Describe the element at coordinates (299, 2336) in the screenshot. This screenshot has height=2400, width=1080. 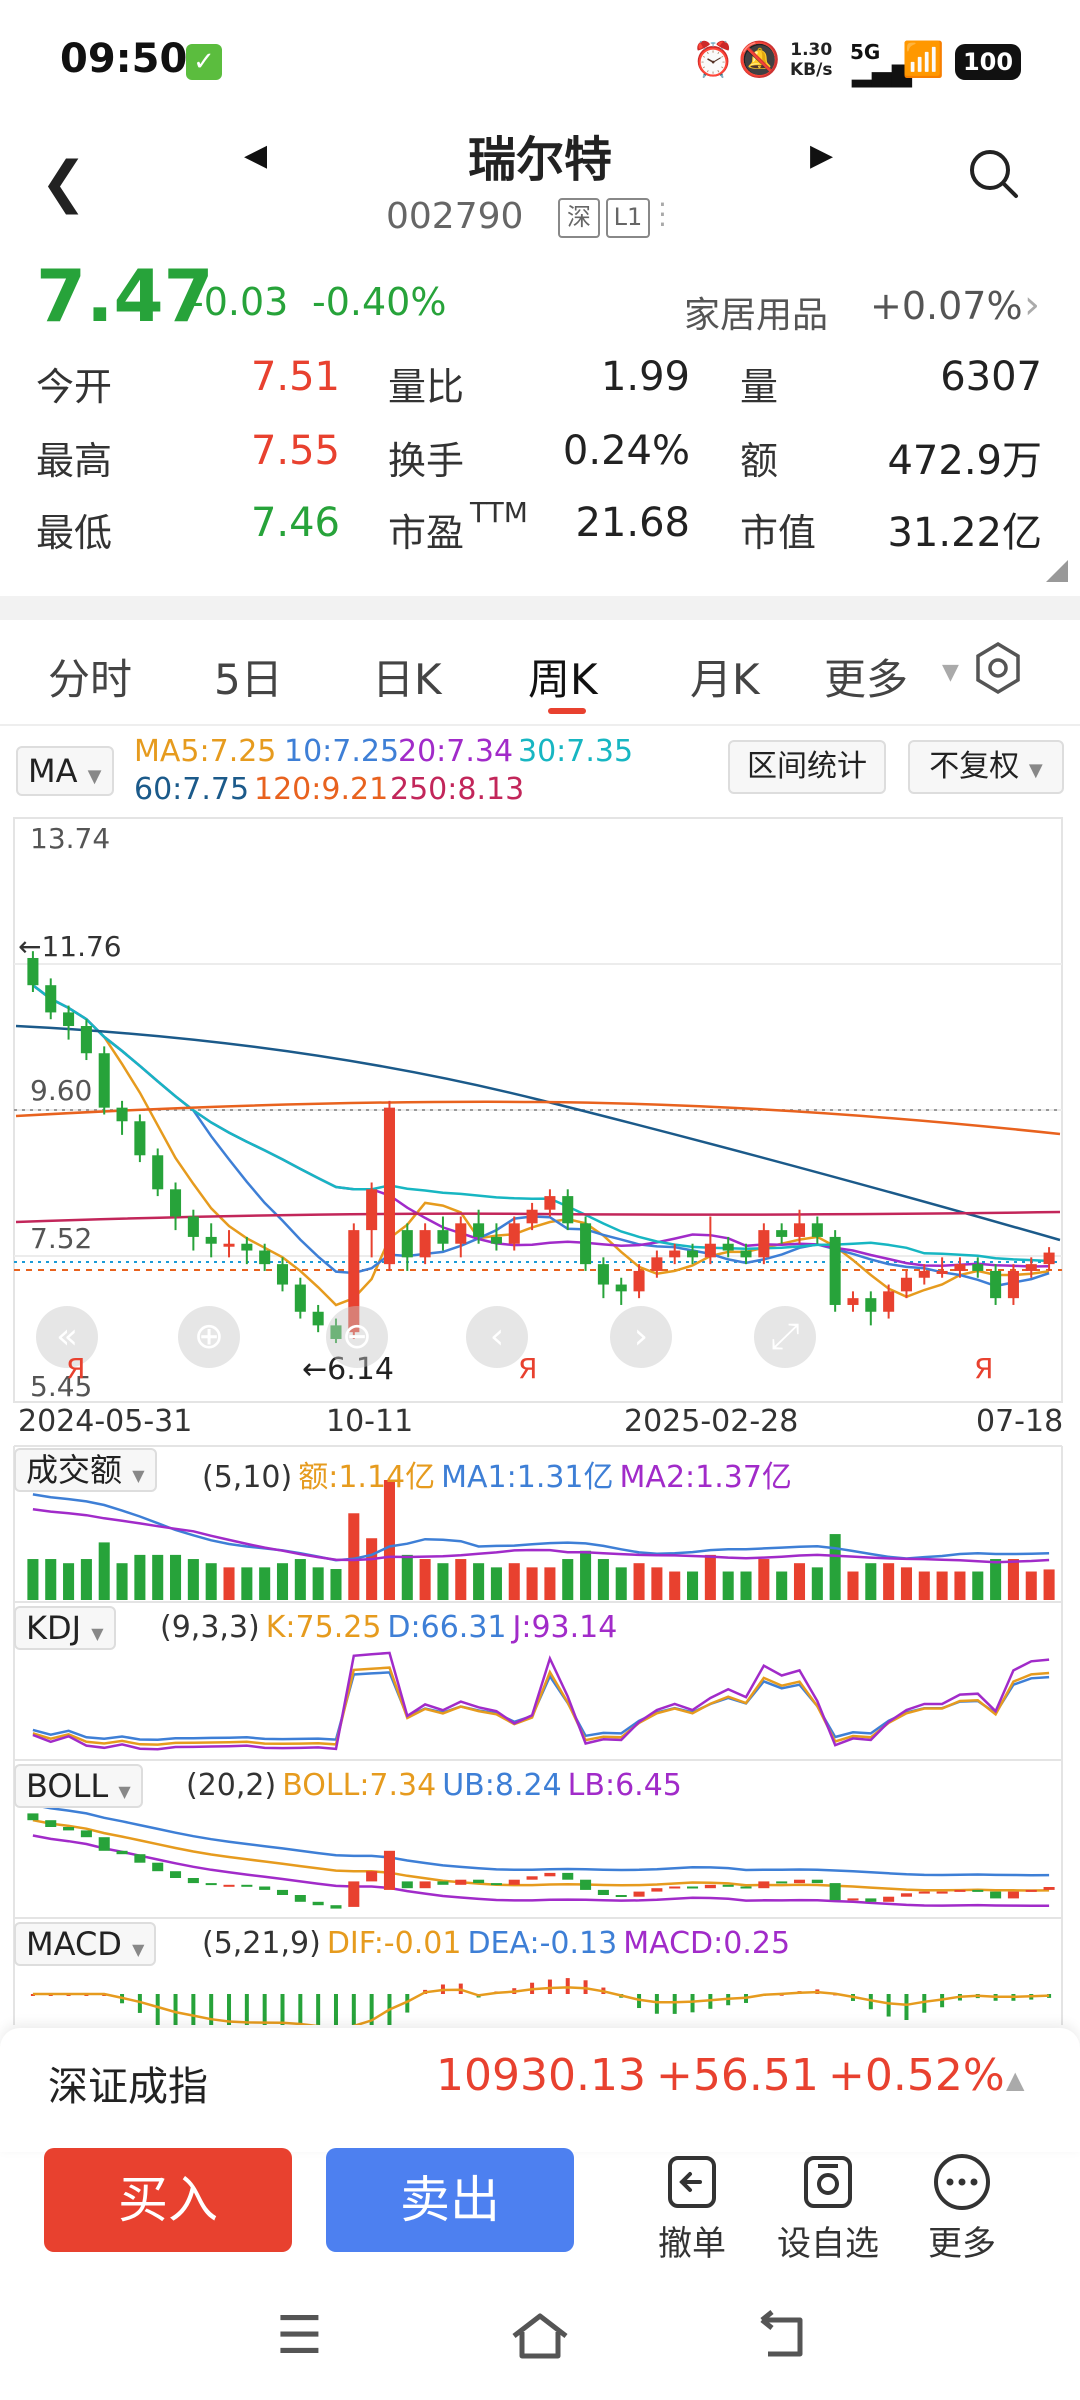
I see `menu-icon: ☰` at that location.